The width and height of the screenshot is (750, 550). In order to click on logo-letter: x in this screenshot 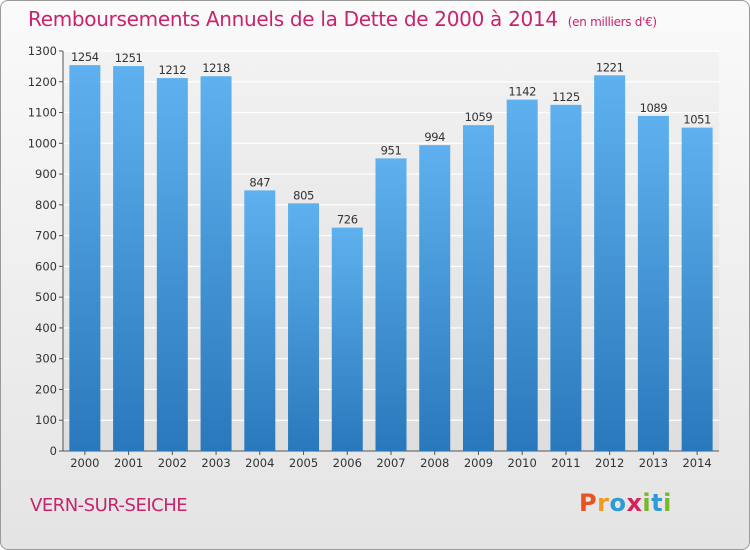, I will do `click(634, 503)`.